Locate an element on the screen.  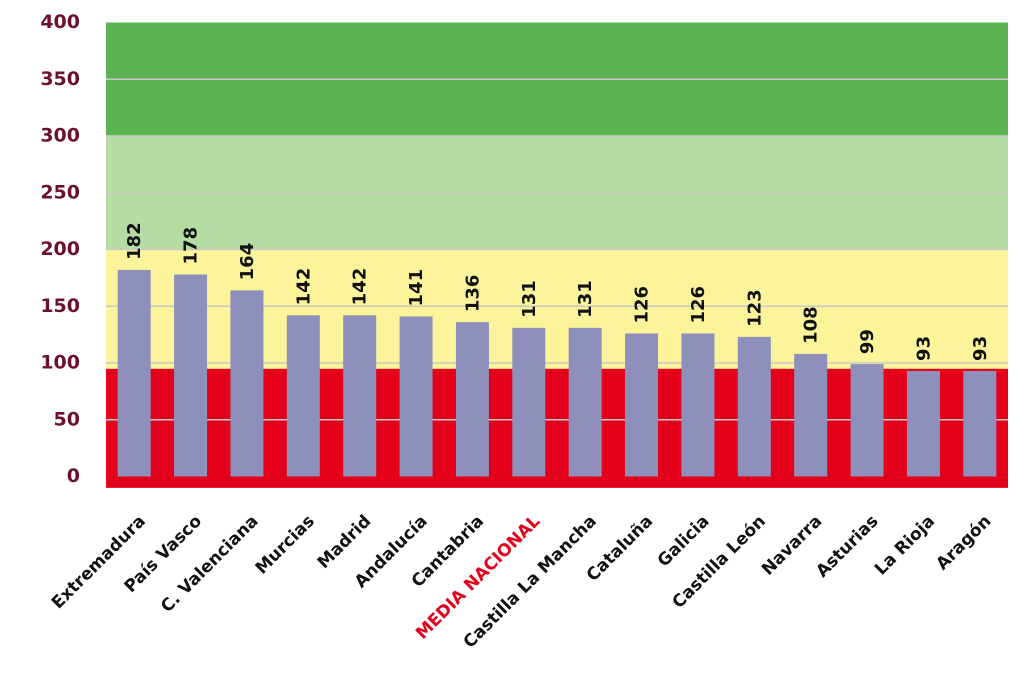
x-tick-label: Extremadura is located at coordinates (99, 562).